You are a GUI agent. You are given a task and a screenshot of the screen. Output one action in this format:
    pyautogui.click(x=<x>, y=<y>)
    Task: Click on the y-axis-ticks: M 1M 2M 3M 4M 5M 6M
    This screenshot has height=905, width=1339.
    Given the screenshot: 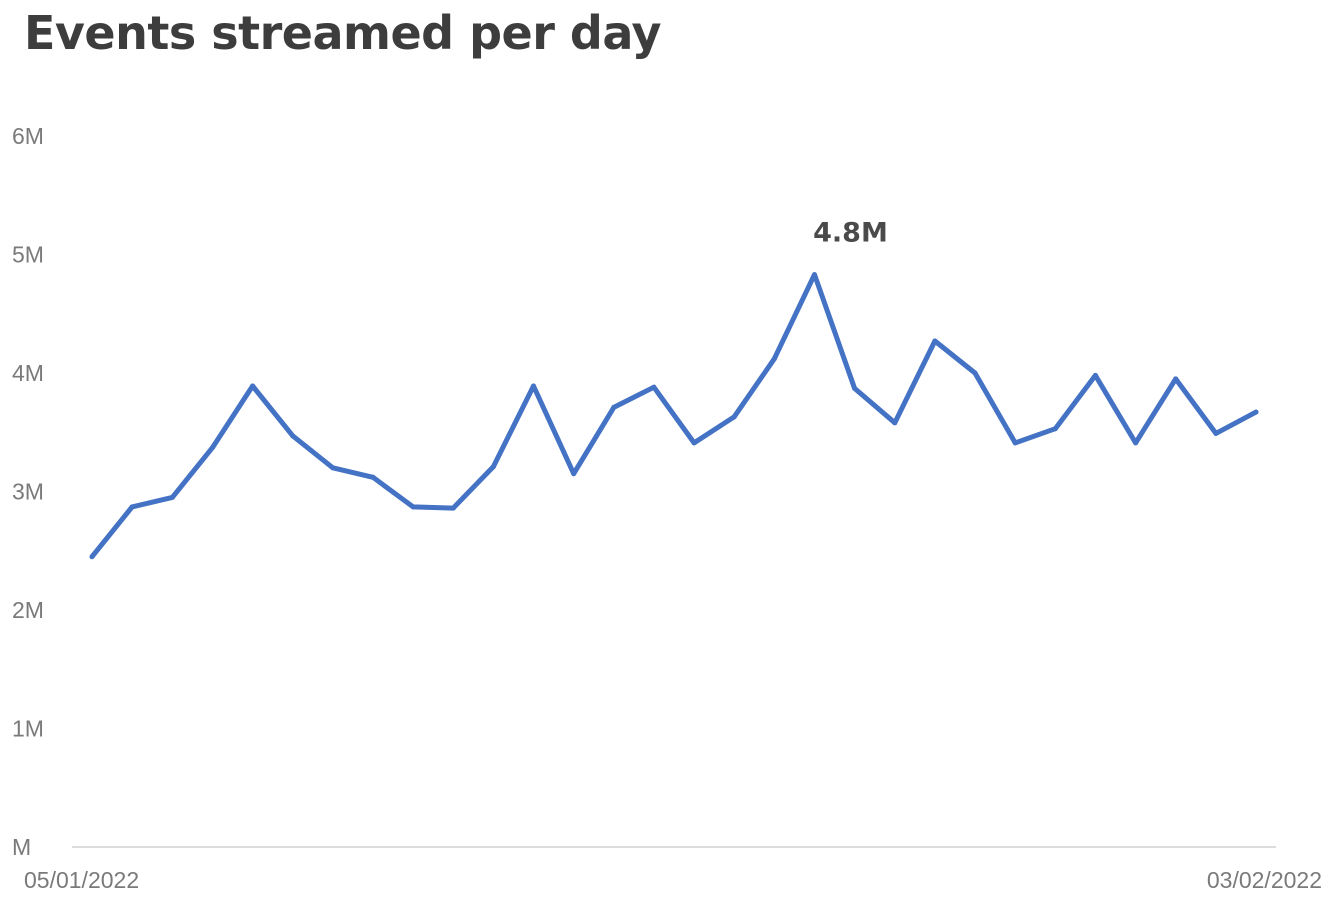 What is the action you would take?
    pyautogui.click(x=28, y=491)
    